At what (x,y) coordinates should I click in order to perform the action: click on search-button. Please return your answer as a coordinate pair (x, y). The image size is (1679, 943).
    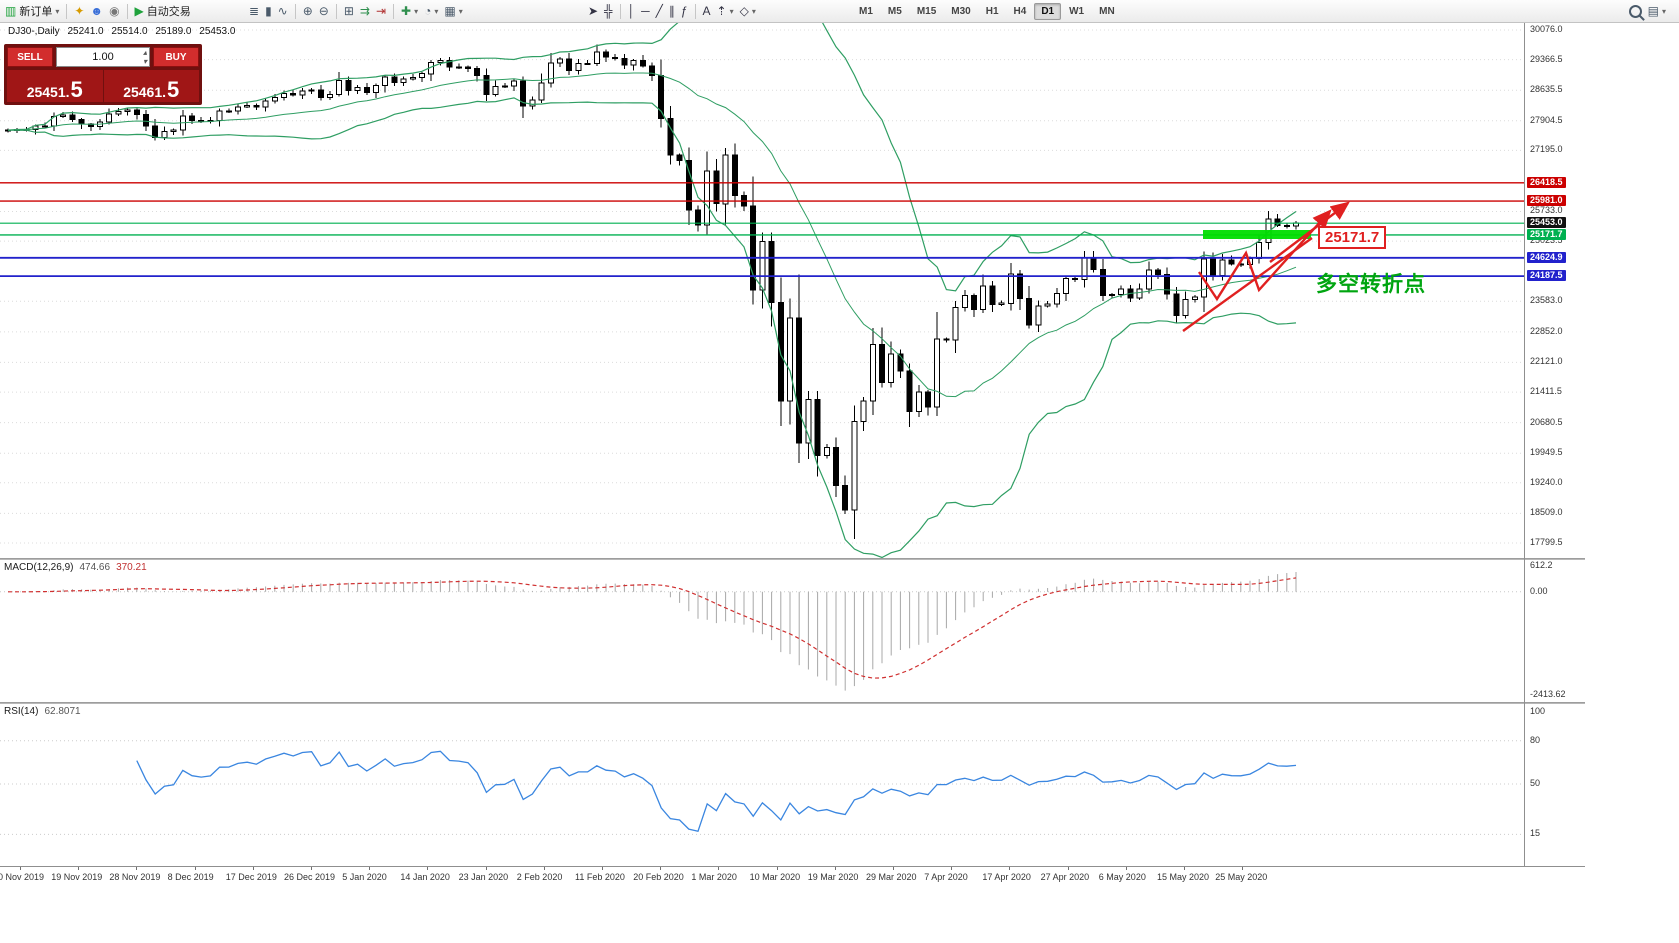
    Looking at the image, I should click on (1635, 11).